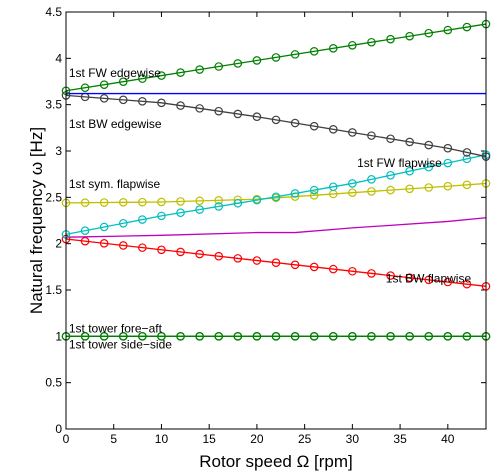  What do you see at coordinates (36, 220) in the screenshot?
I see `y-axis-title: Natural frequency ω [Hz]` at bounding box center [36, 220].